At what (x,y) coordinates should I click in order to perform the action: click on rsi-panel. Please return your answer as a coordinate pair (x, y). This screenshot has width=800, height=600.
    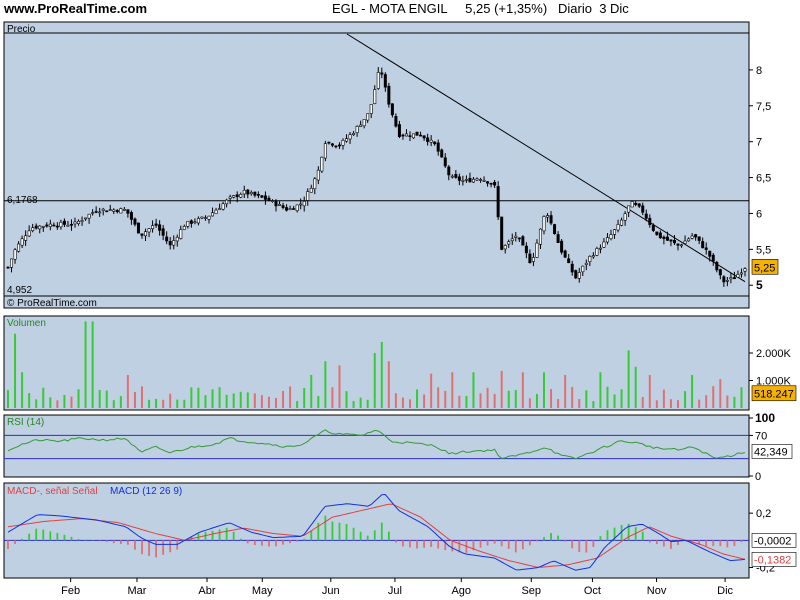
    Looking at the image, I should click on (376, 446).